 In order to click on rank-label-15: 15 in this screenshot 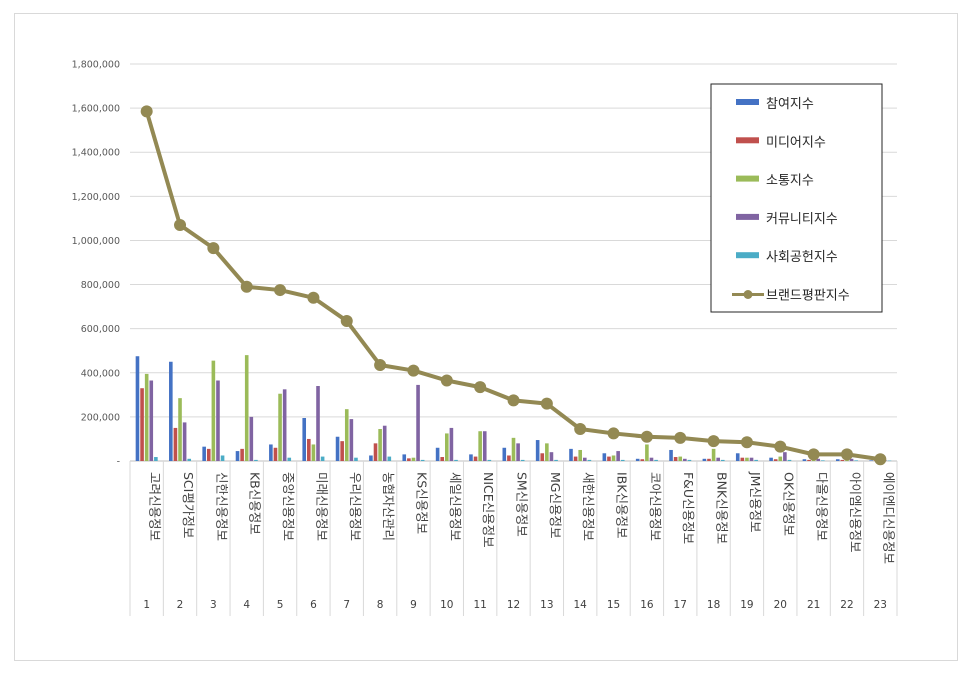, I will do `click(613, 605)`.